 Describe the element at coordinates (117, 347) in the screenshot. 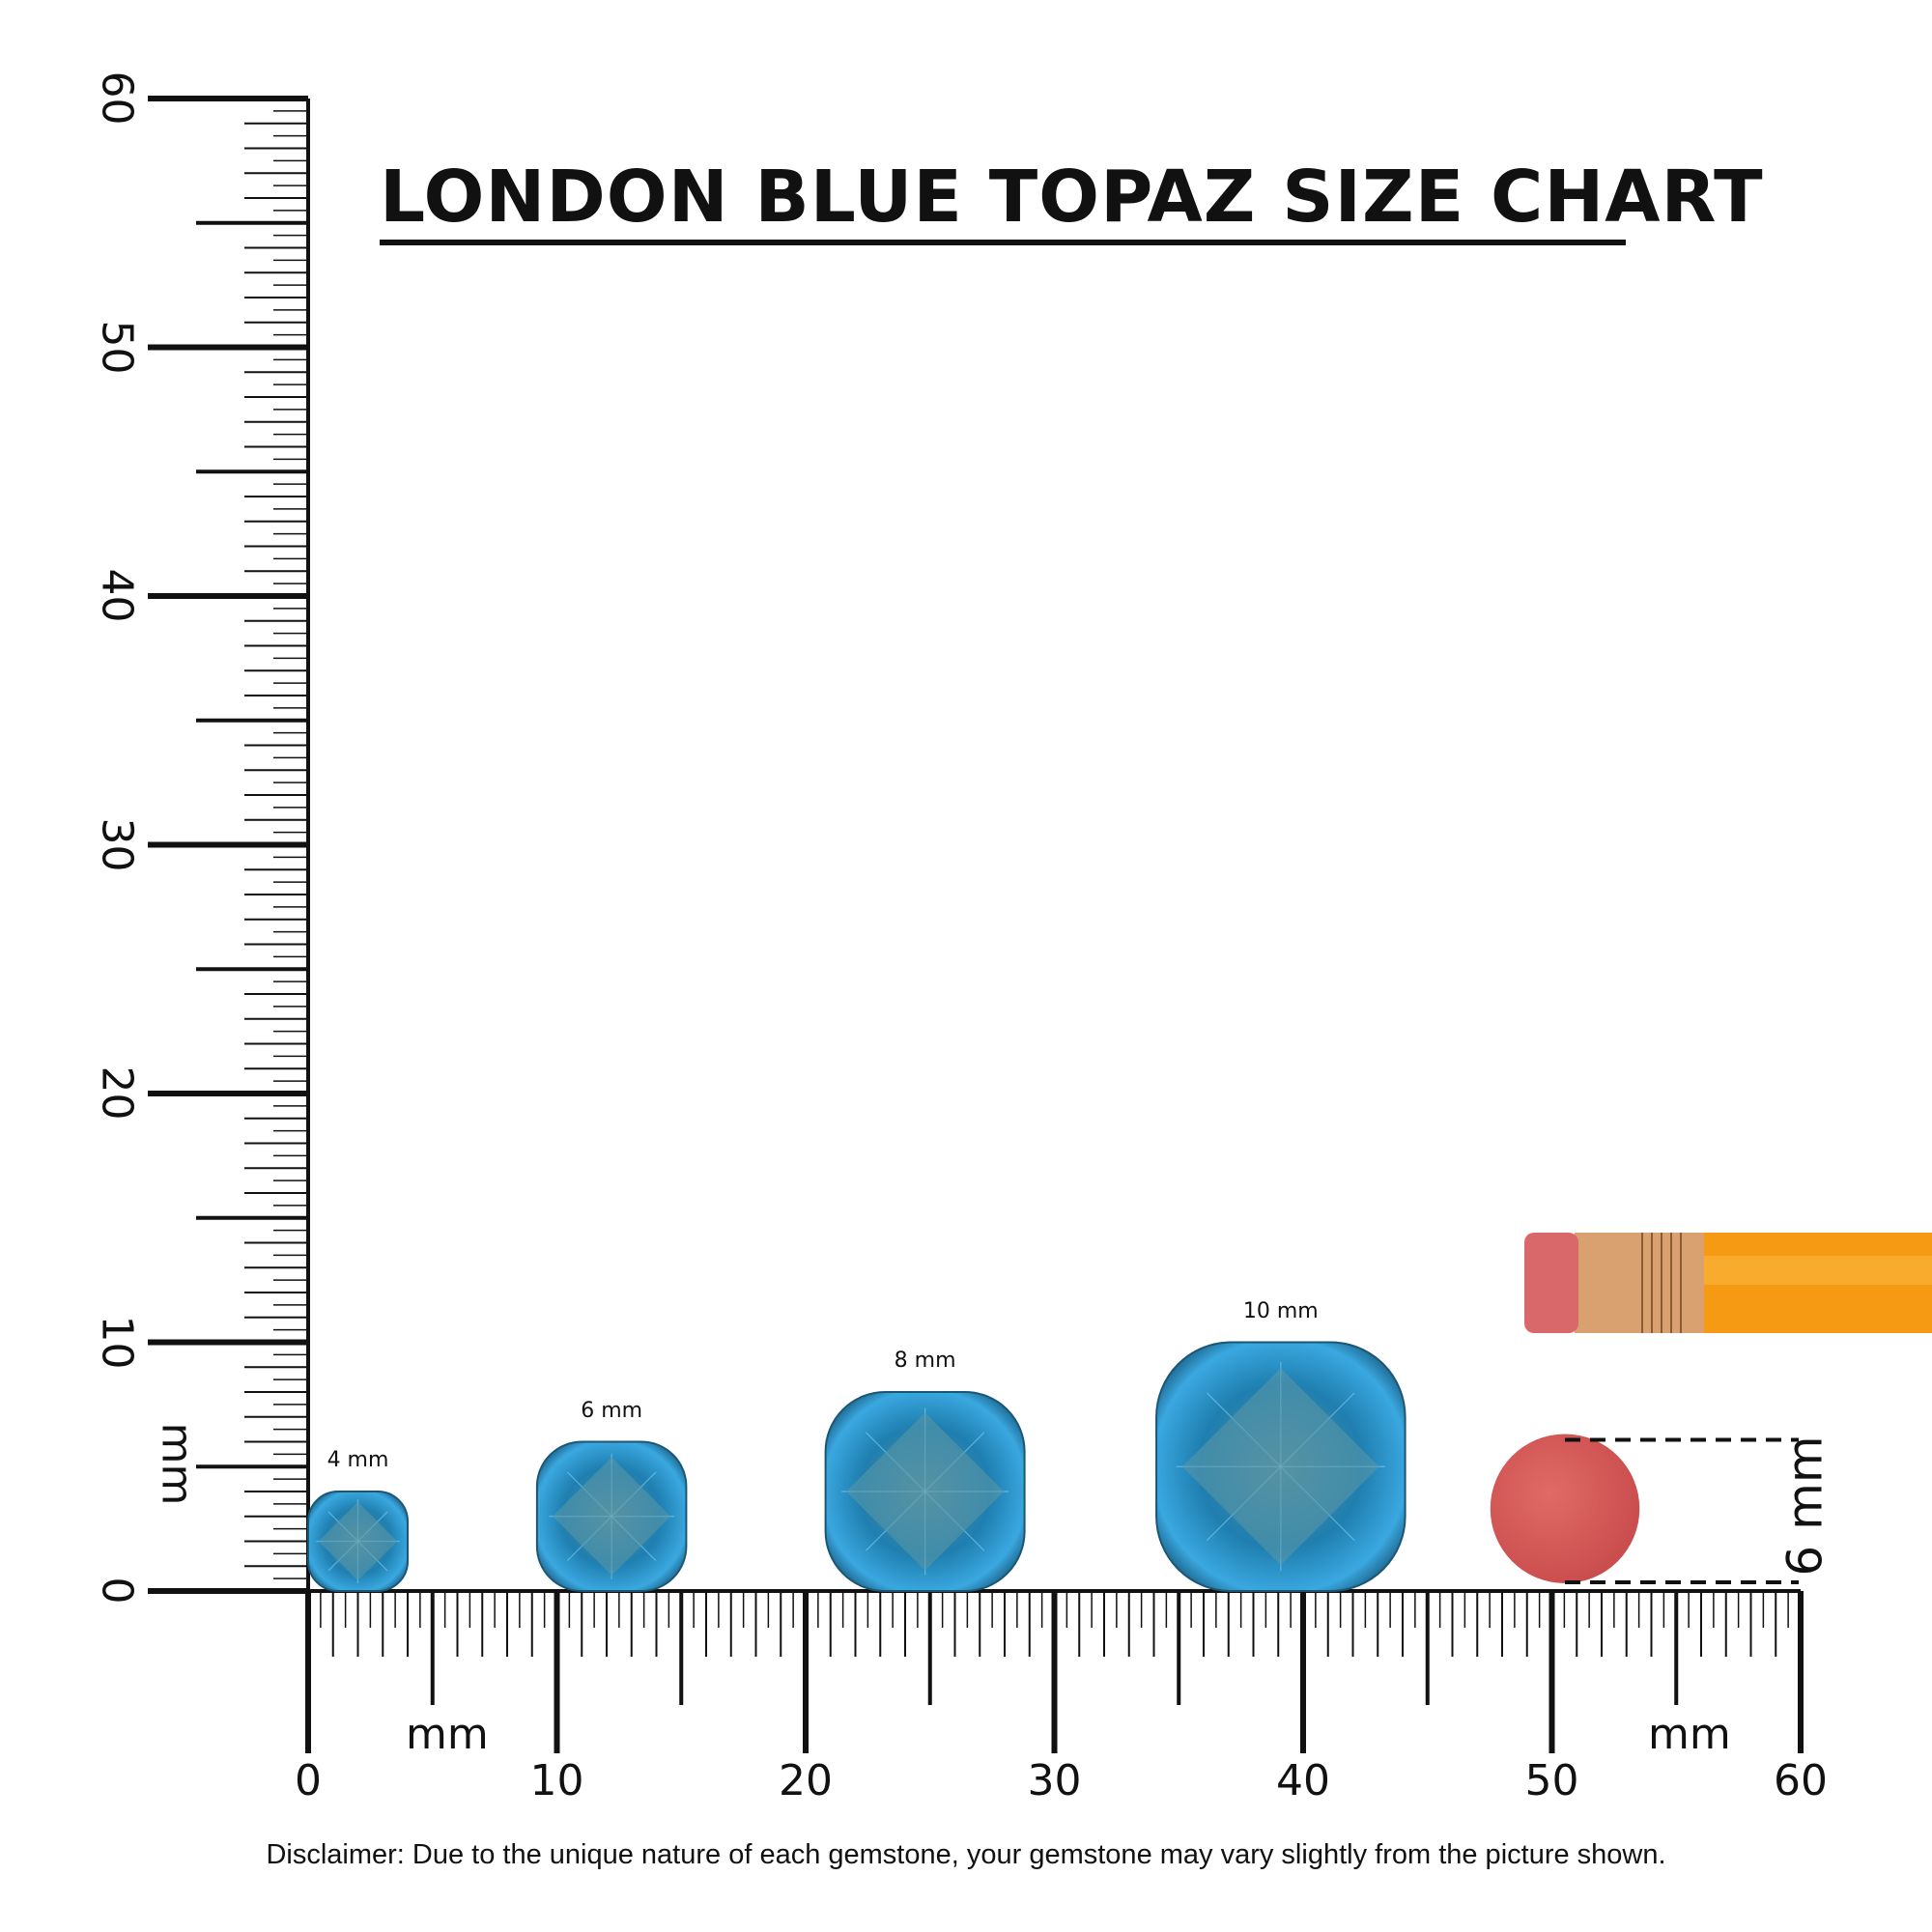

I see `vertical-ruler-label: 50` at that location.